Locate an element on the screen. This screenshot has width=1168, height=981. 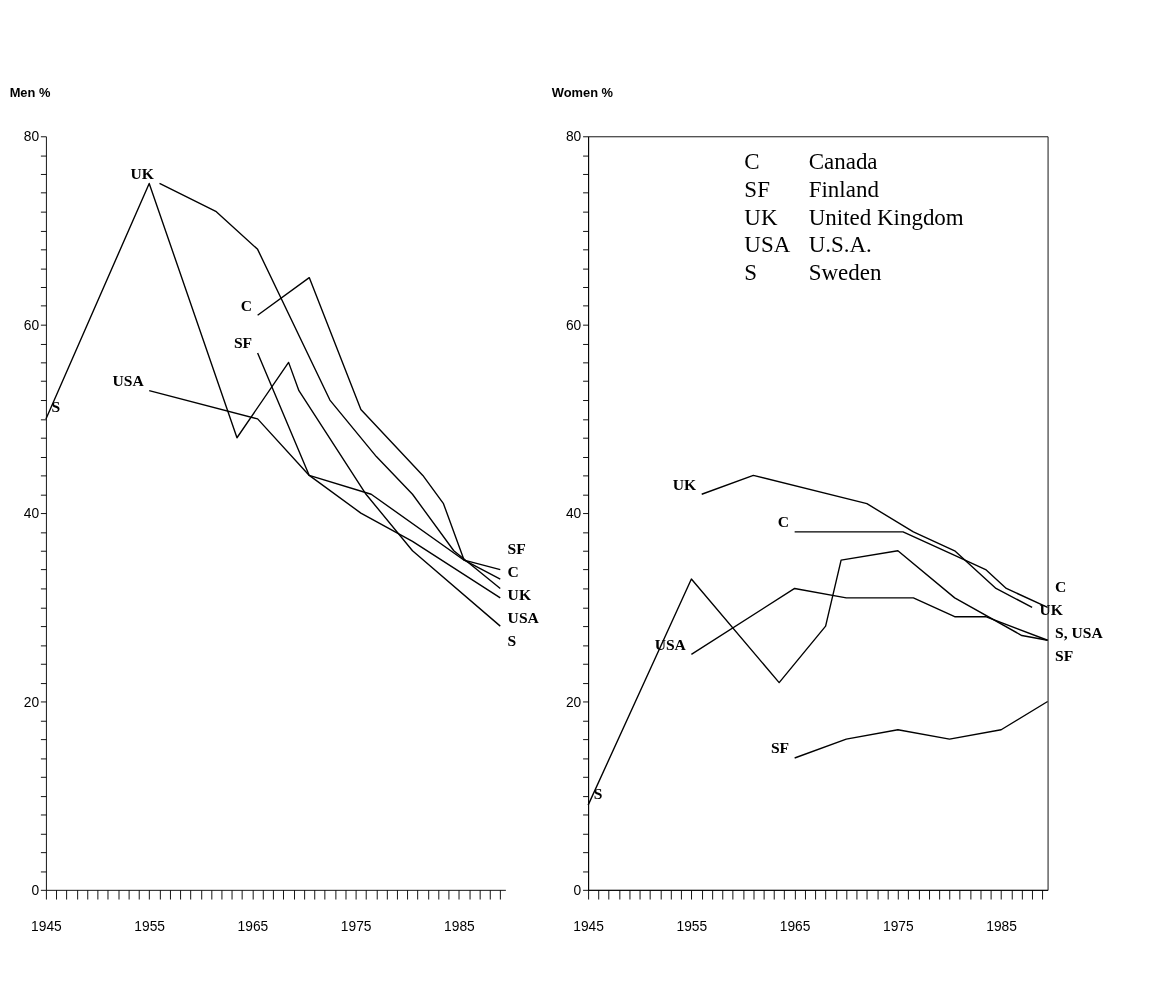
annotation: U.S.A. is located at coordinates (840, 245).